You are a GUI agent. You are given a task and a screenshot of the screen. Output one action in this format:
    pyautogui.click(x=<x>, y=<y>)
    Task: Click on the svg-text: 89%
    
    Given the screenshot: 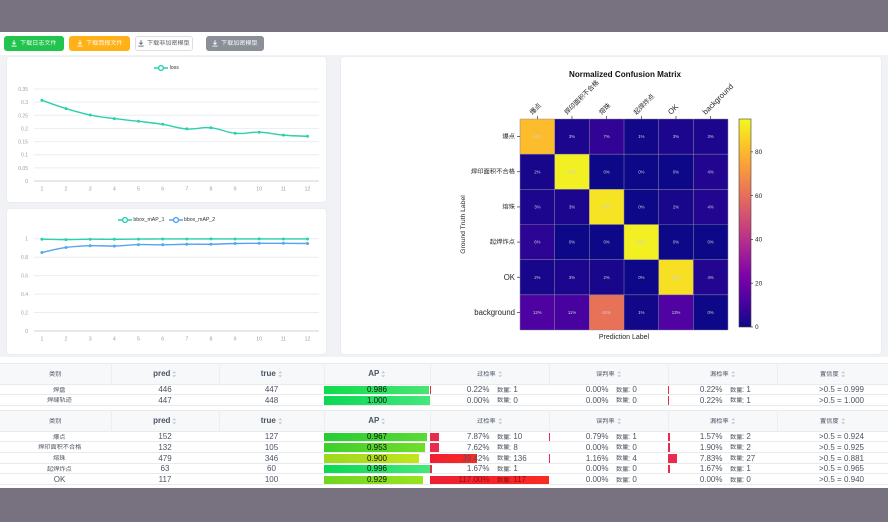 What is the action you would take?
    pyautogui.click(x=676, y=277)
    